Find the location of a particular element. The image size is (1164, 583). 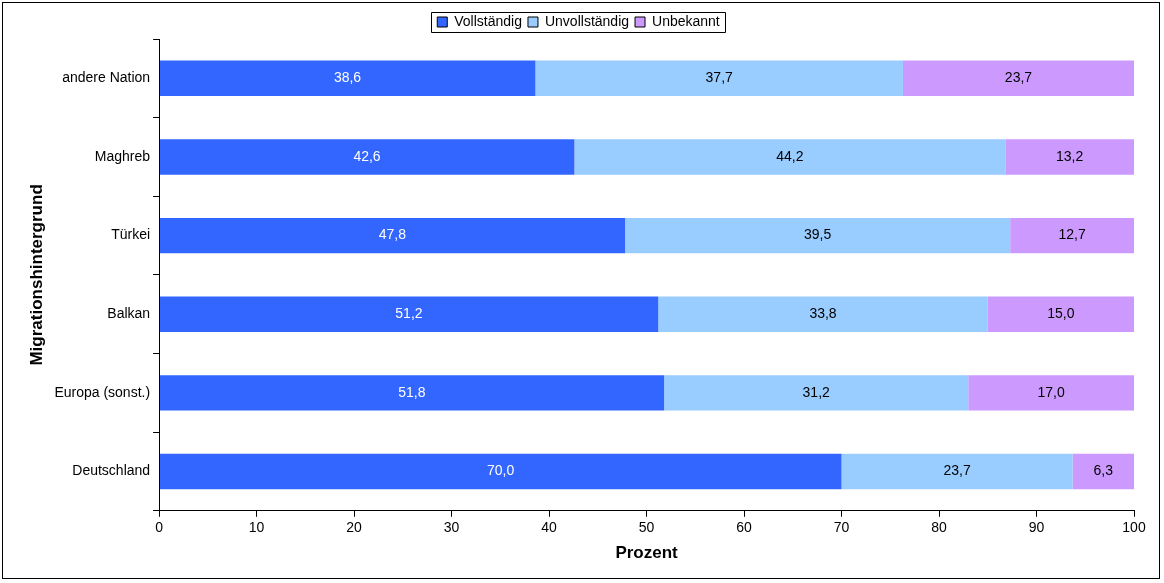

data-label: 47,8 is located at coordinates (392, 234).